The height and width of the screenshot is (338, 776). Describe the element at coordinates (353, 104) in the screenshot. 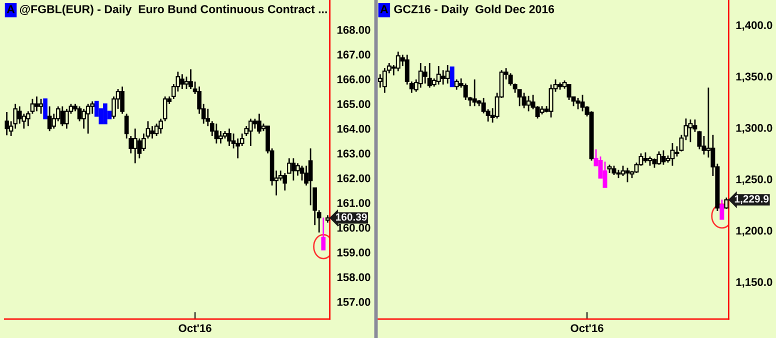

I see `y-tick-label: 165.00` at that location.